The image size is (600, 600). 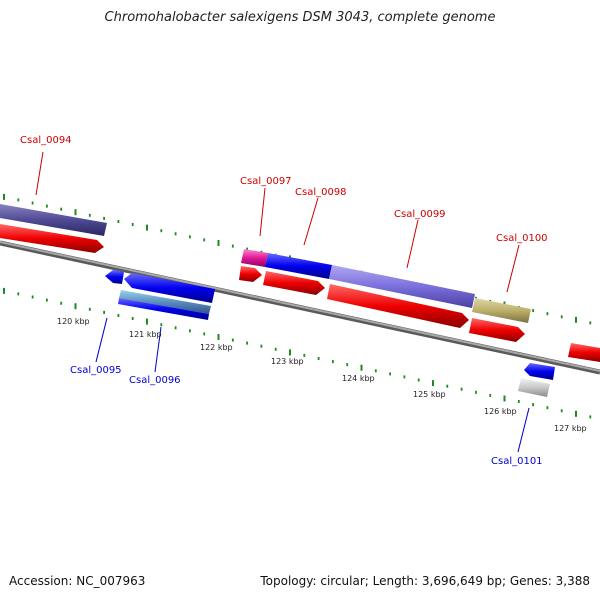 I want to click on scale-label-120: 120 kbp, so click(x=73, y=321).